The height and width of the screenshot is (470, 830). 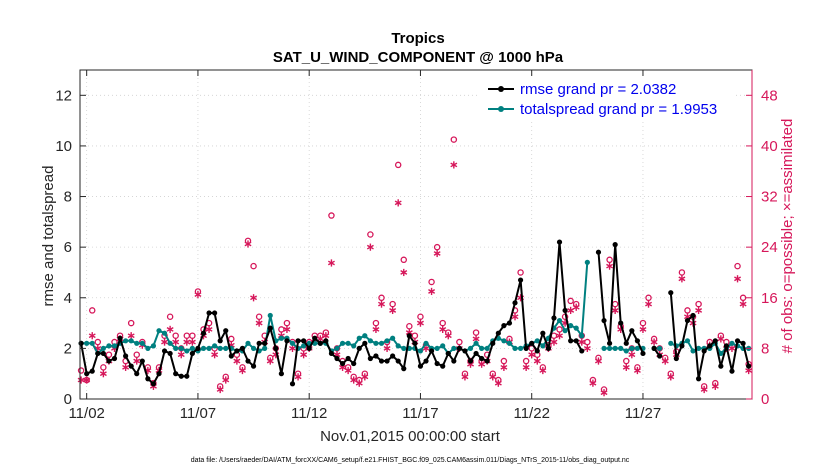 What do you see at coordinates (765, 399) in the screenshot?
I see `y-right-tick-label: 0` at bounding box center [765, 399].